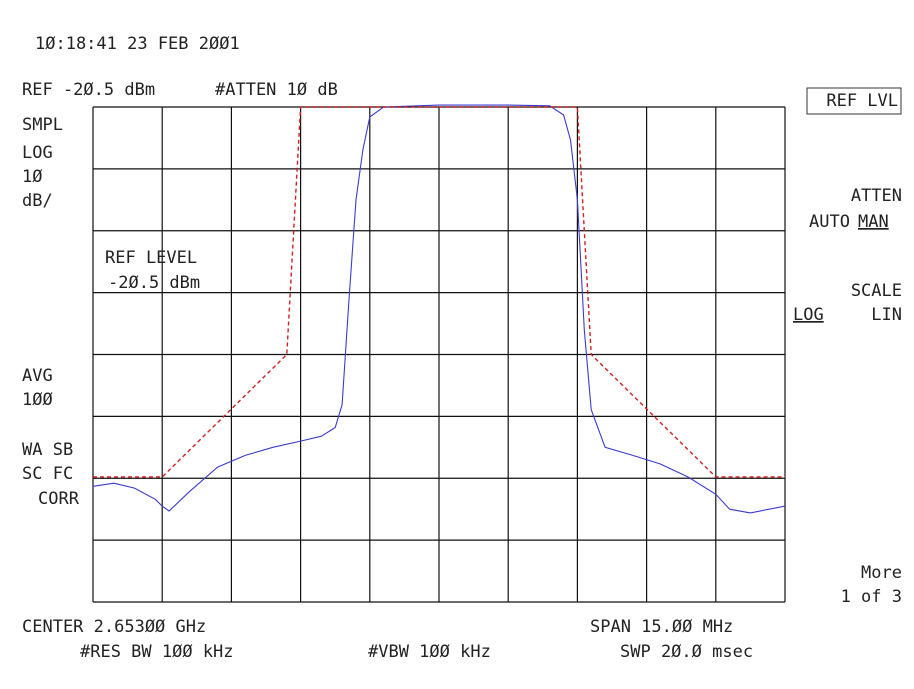 The height and width of the screenshot is (689, 914). I want to click on annotation: REF LEVEL, so click(151, 258).